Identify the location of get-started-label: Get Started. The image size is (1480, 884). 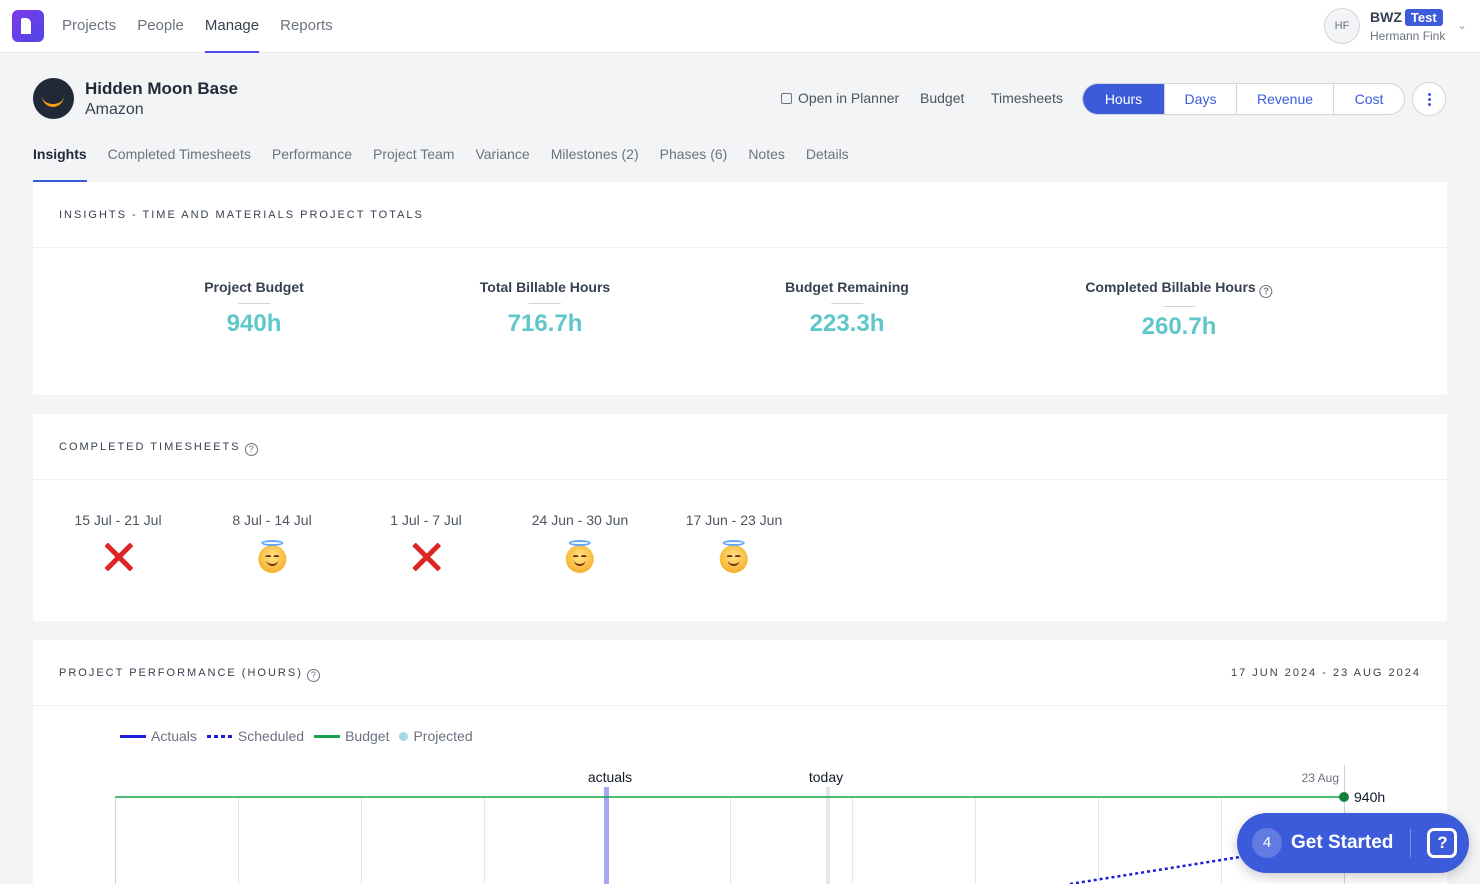
(1342, 842).